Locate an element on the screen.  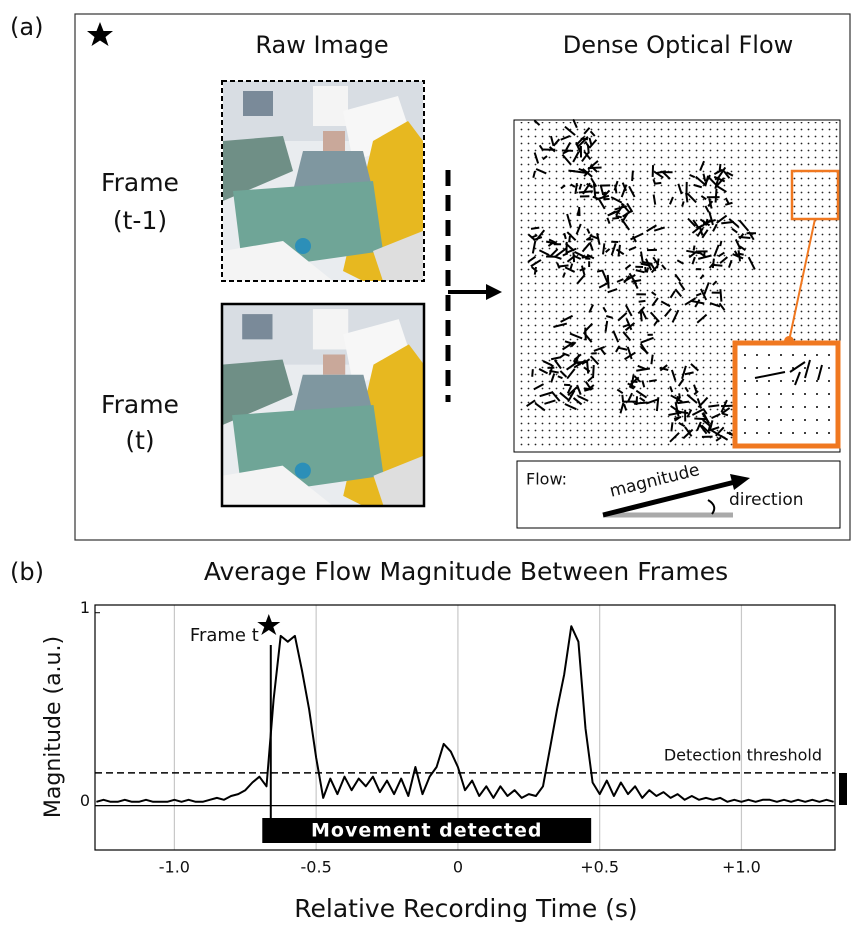
legend-title: Flow: is located at coordinates (546, 479).